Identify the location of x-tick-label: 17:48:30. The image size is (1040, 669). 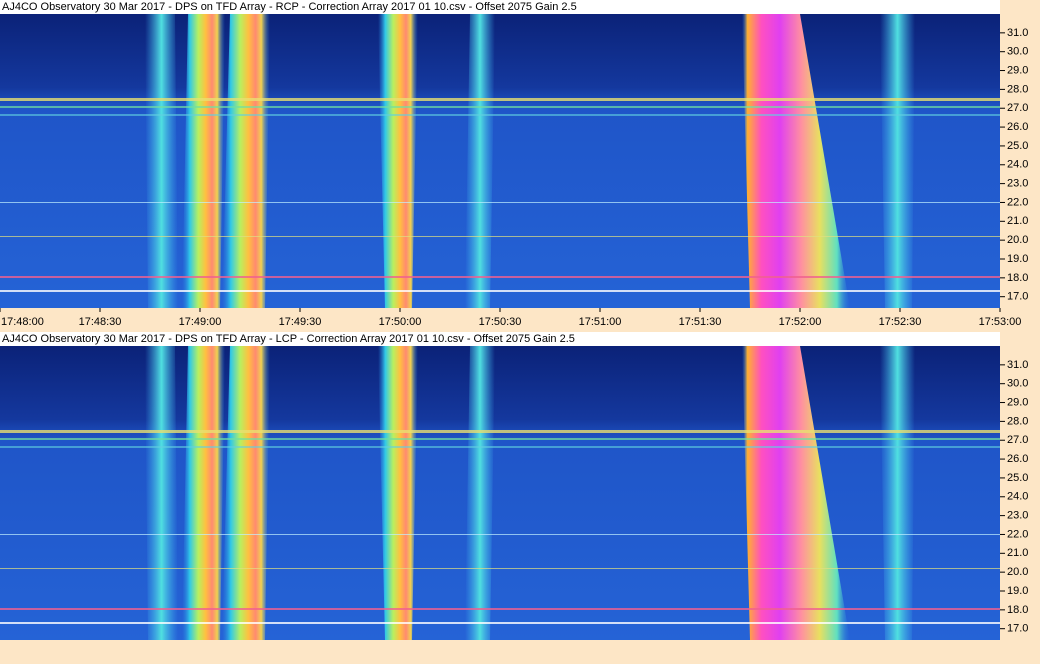
(100, 322).